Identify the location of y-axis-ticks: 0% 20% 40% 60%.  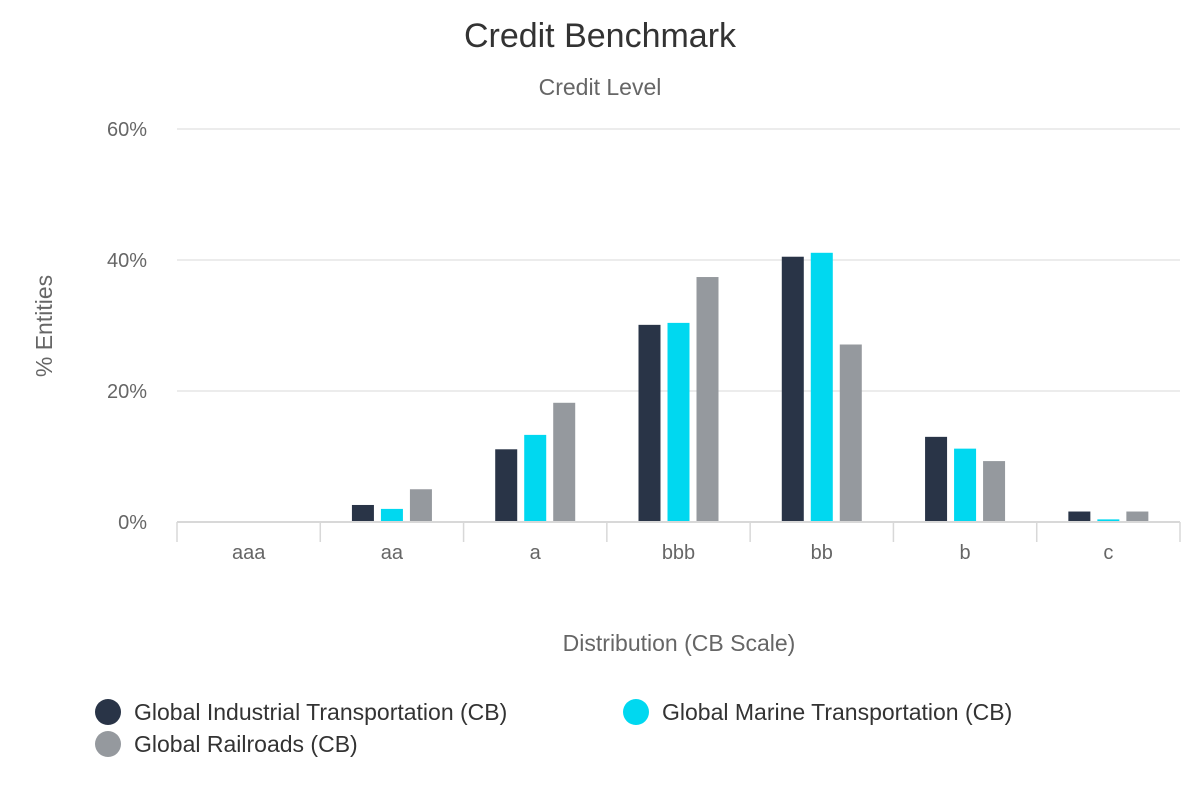
(127, 326).